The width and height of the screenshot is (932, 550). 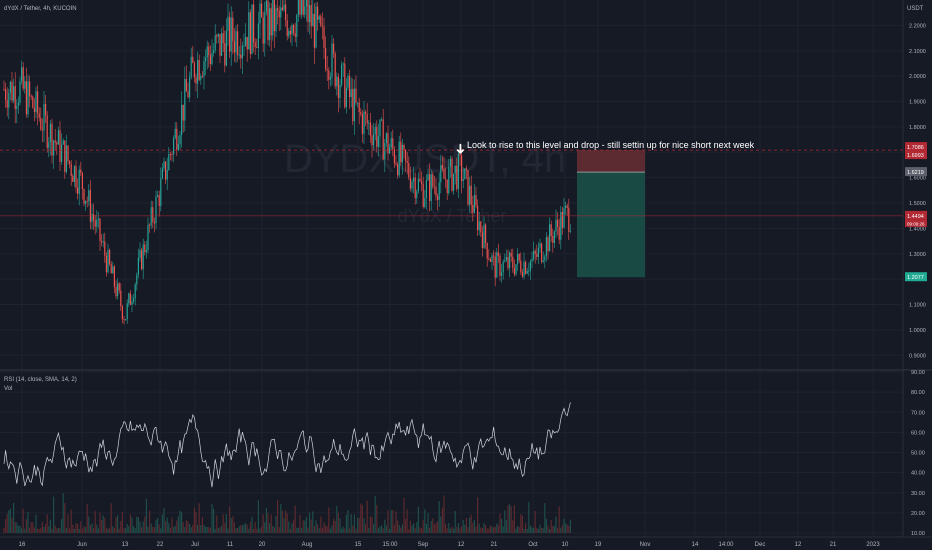 I want to click on position-boxes, so click(x=611, y=214).